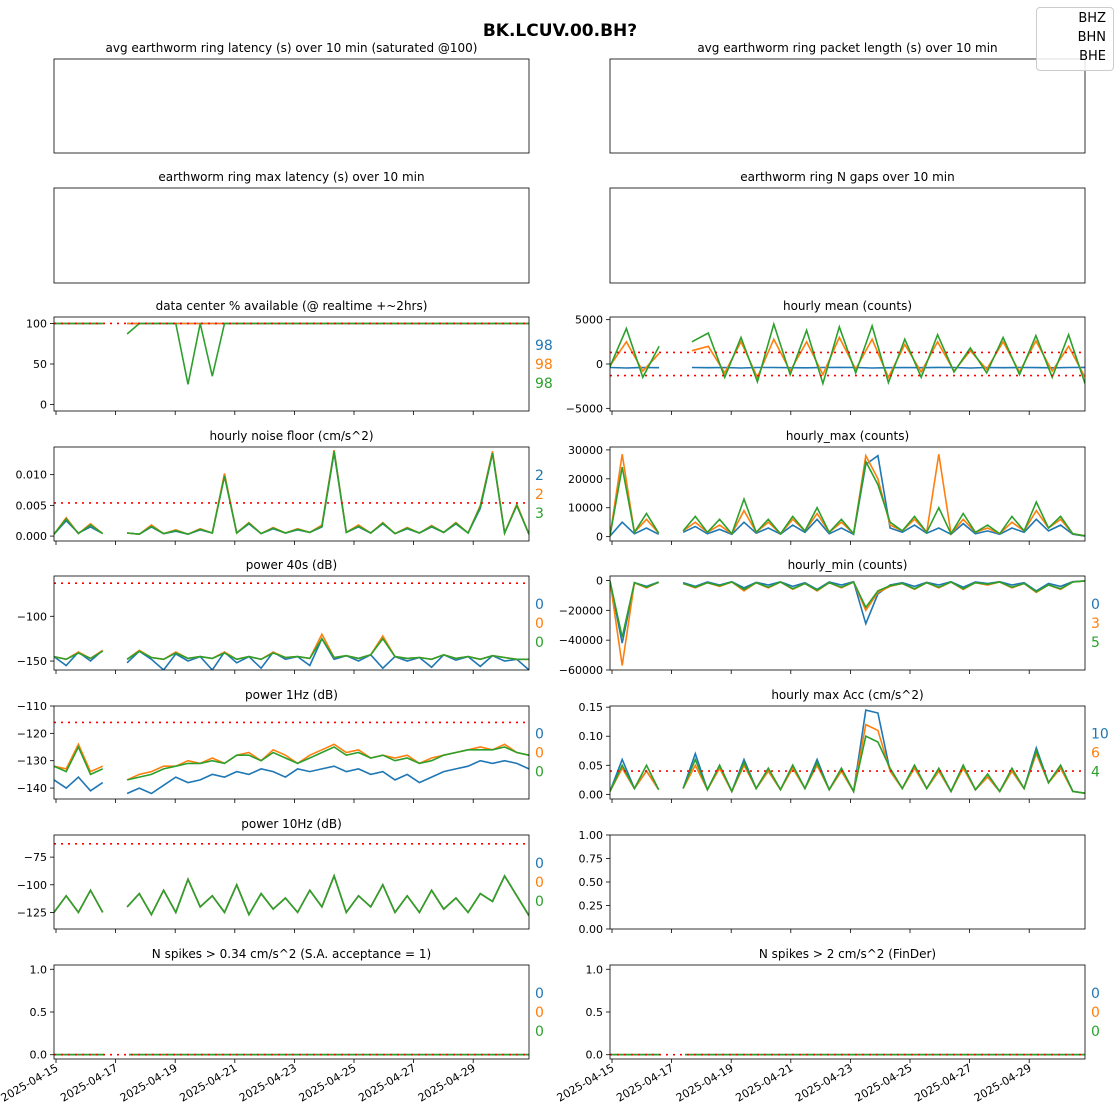  I want to click on y-tick-label-blank: 0.75, so click(591, 859).